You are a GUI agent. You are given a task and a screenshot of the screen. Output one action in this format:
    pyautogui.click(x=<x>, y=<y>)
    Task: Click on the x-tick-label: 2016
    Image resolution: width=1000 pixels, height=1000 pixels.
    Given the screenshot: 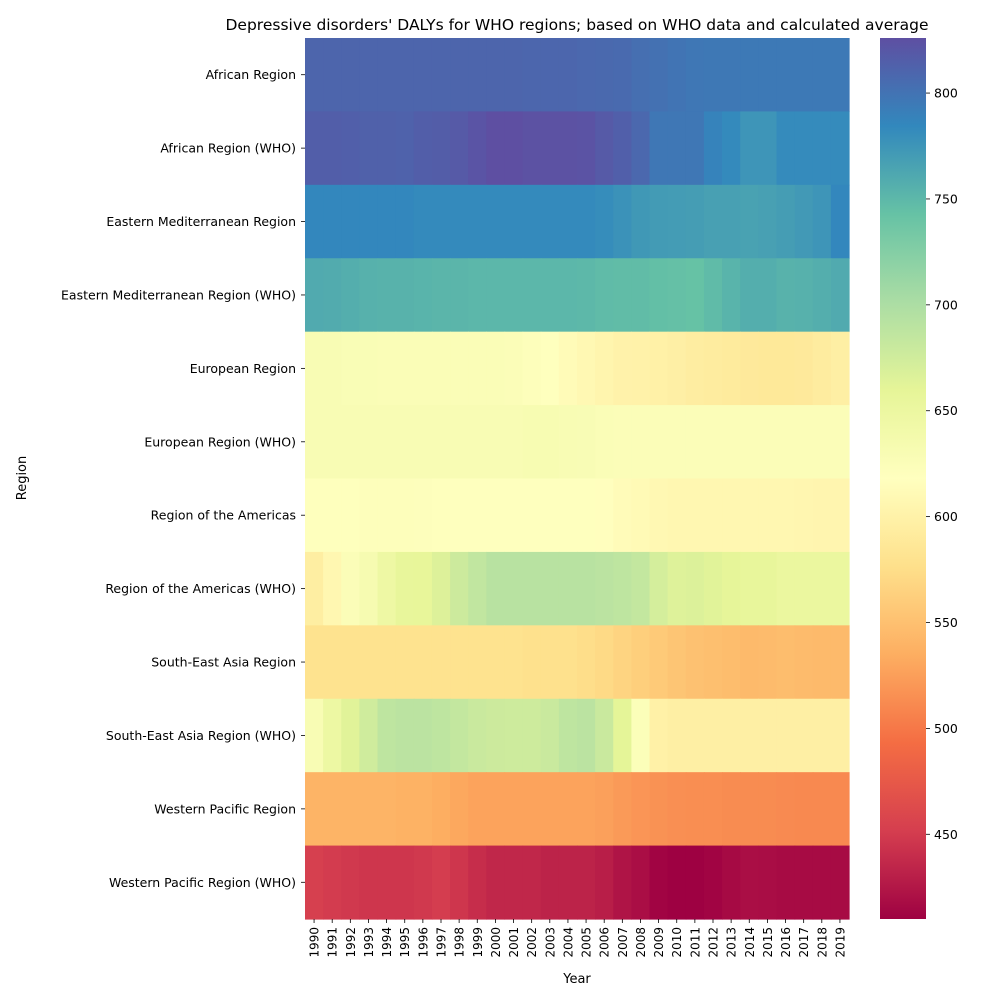 What is the action you would take?
    pyautogui.click(x=786, y=942)
    